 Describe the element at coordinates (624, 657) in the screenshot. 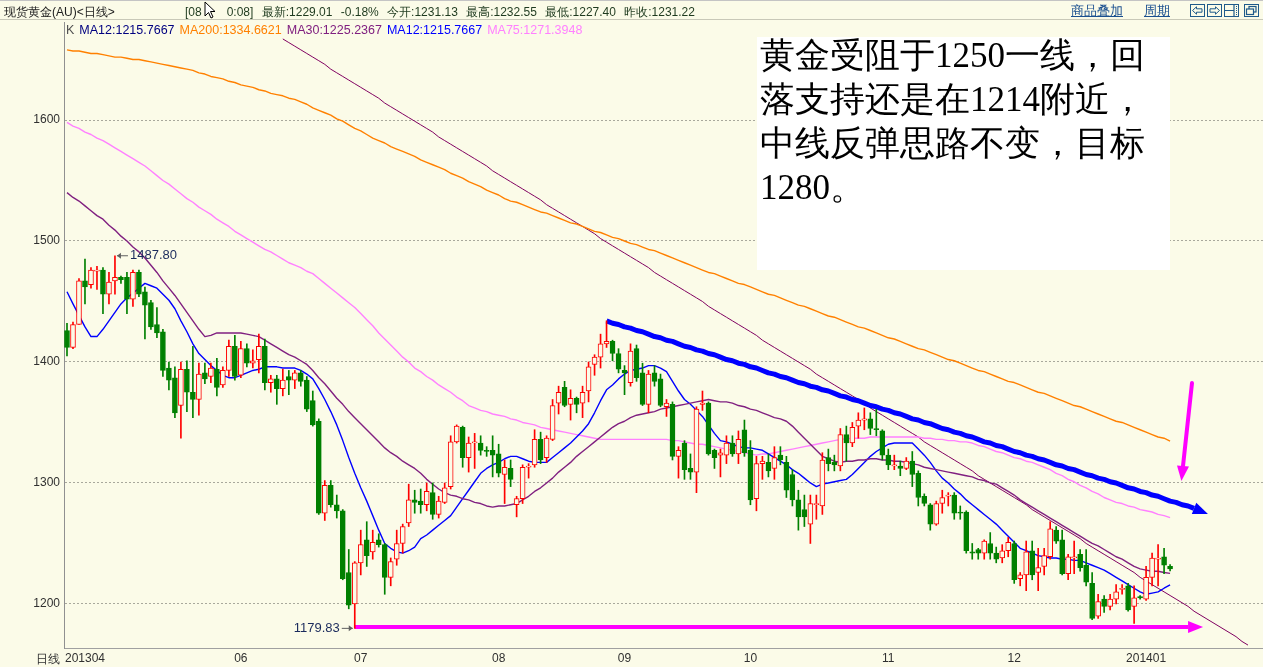

I see `x-tick-label: 09` at that location.